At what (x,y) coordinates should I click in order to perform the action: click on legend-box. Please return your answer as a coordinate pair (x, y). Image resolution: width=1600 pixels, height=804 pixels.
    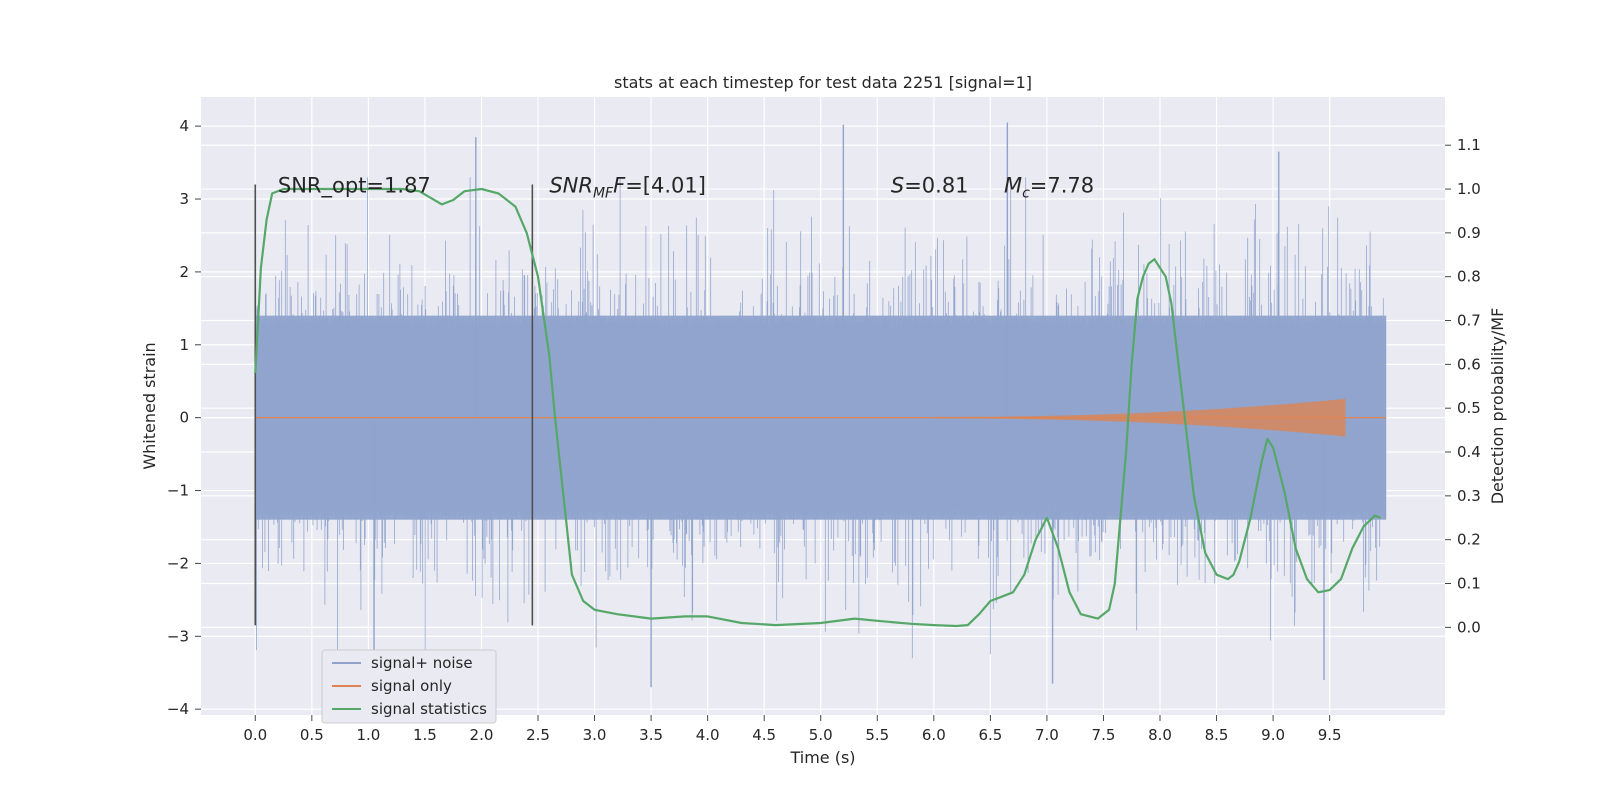
    Looking at the image, I should click on (409, 686).